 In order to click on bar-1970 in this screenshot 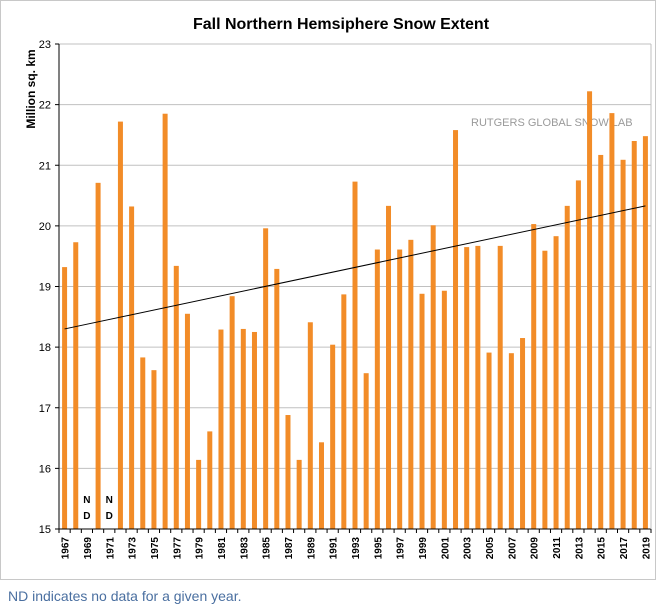, I will do `click(98, 356)`.